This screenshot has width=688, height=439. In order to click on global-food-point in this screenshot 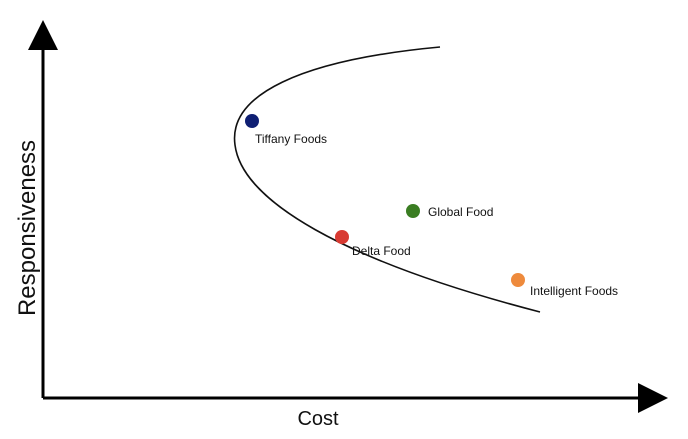, I will do `click(413, 211)`.